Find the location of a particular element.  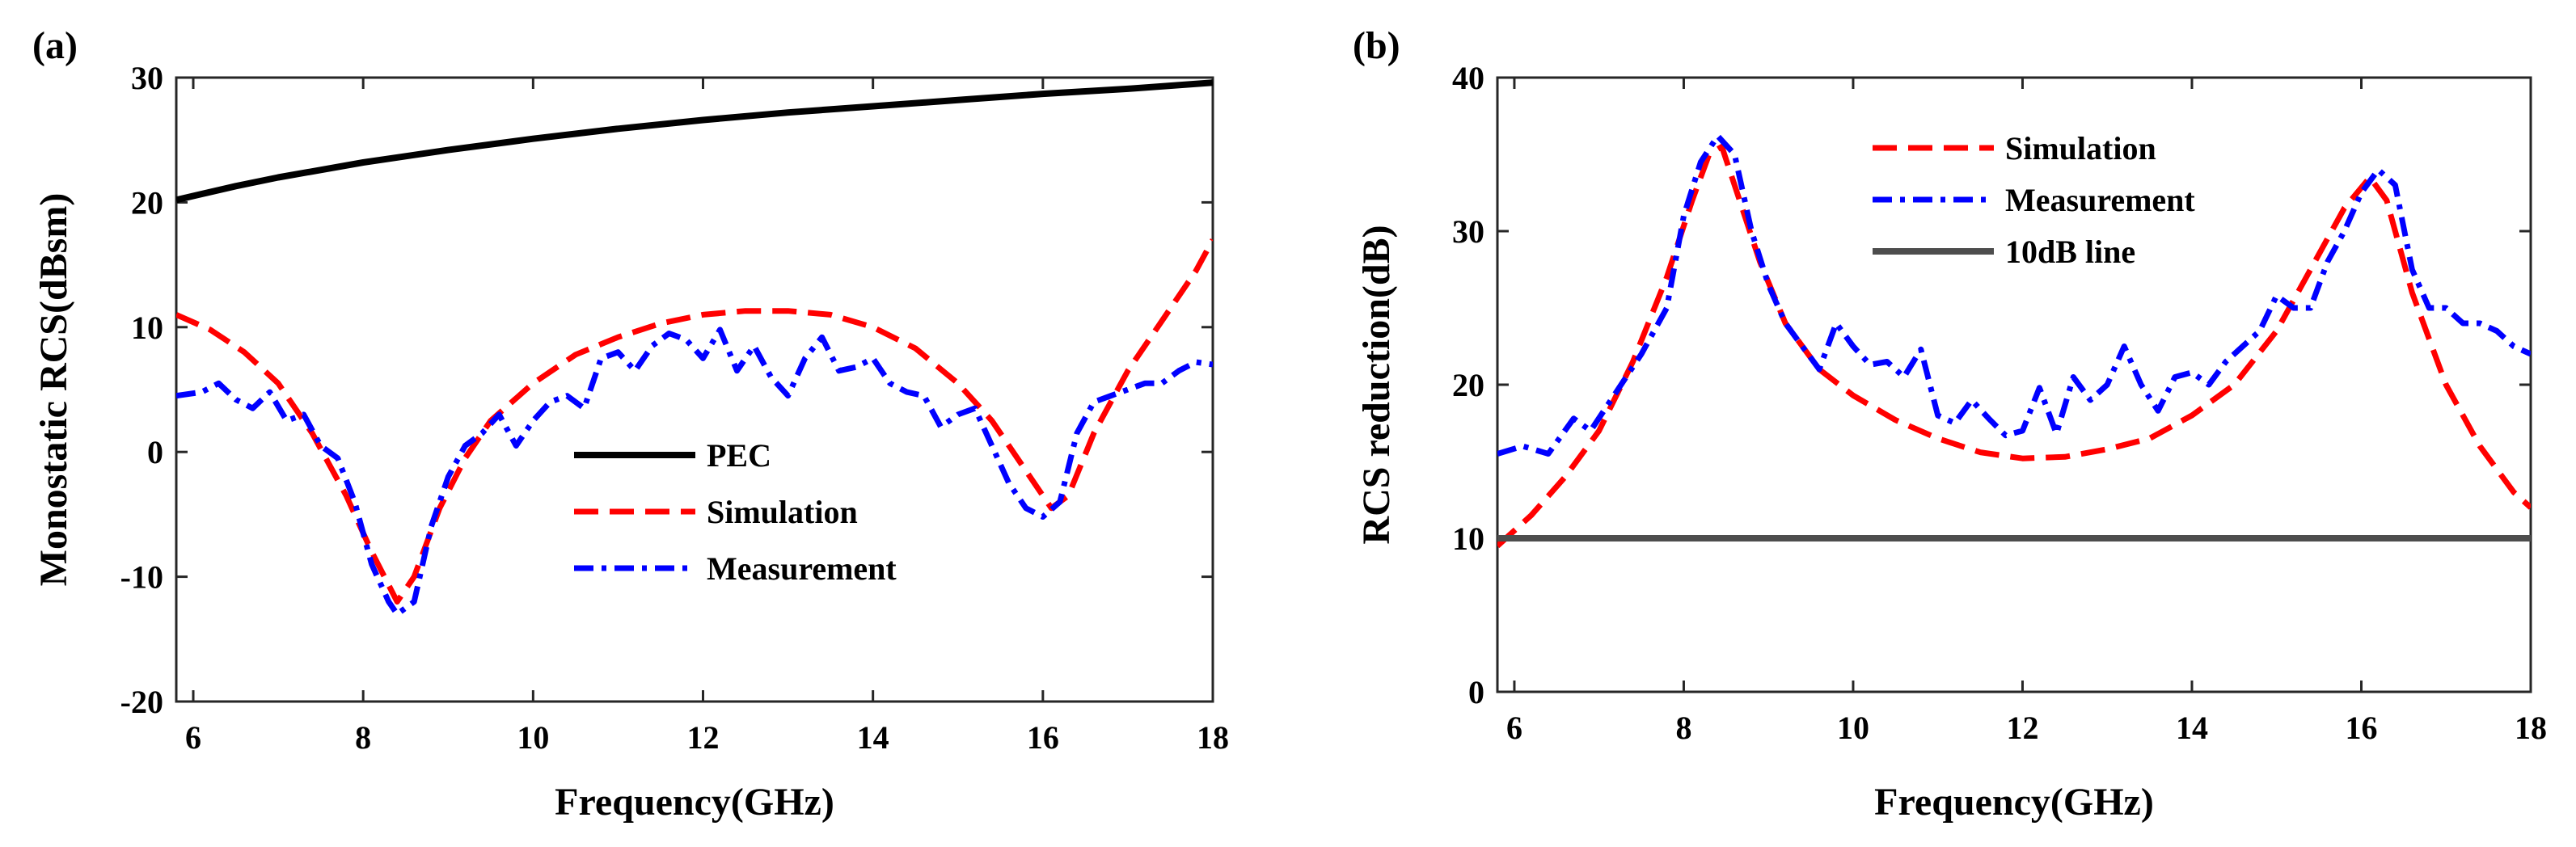

panel-label: (a) is located at coordinates (55, 45).